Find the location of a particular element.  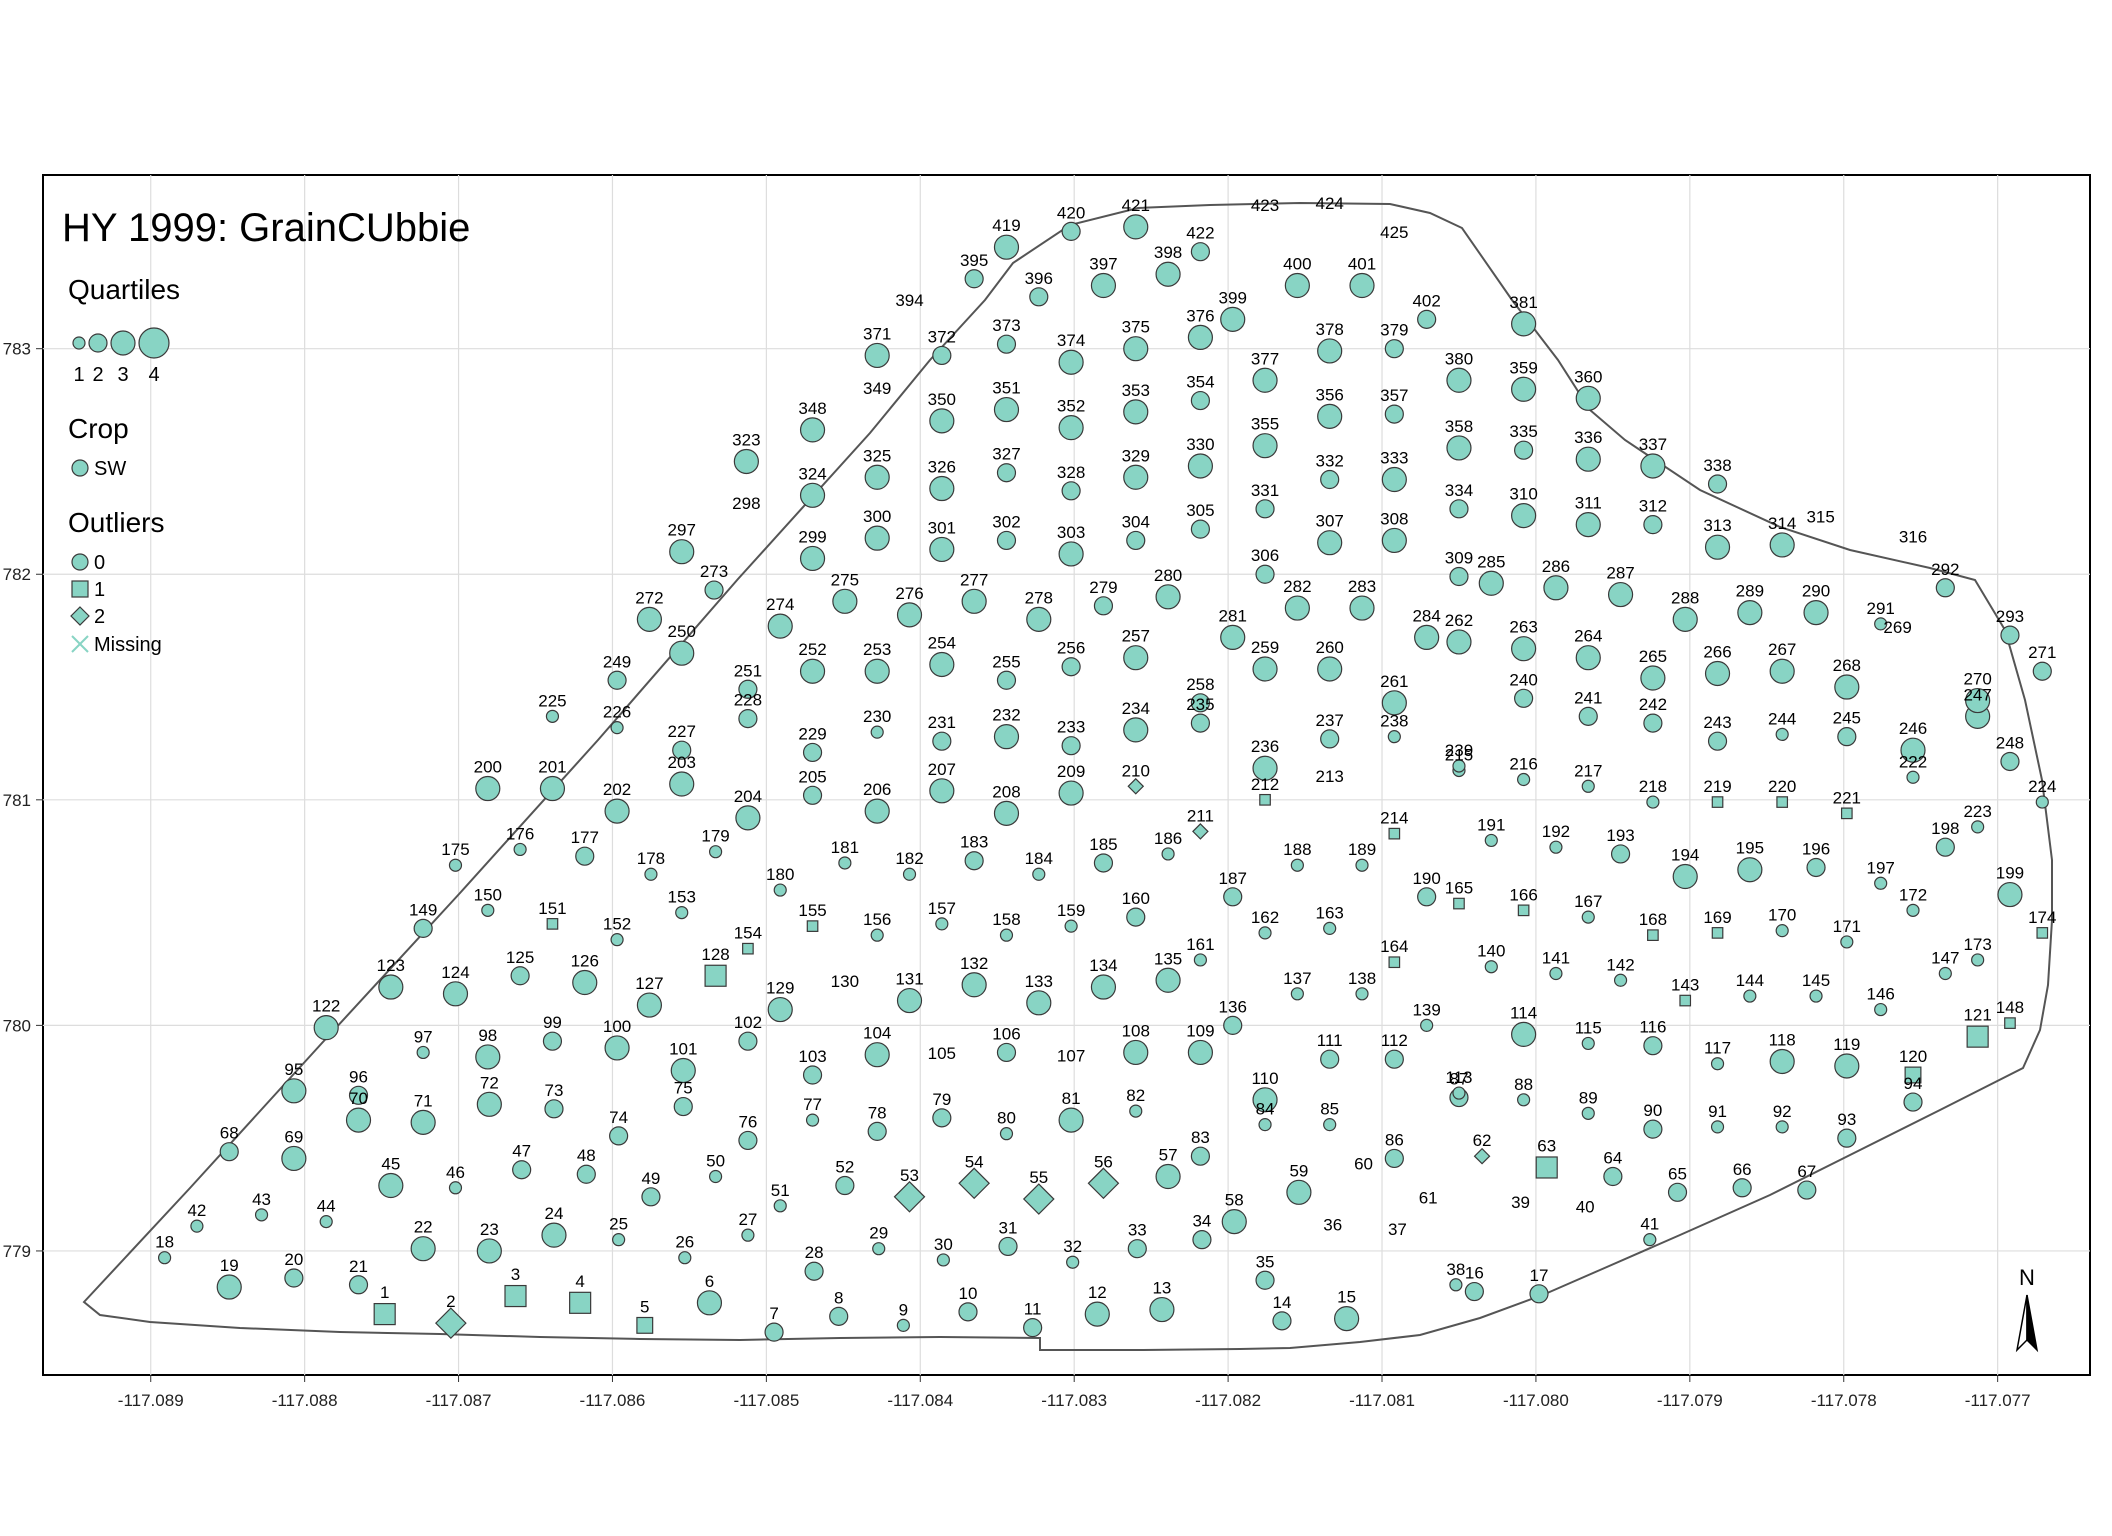

point-label-378: 378 is located at coordinates (1329, 329).